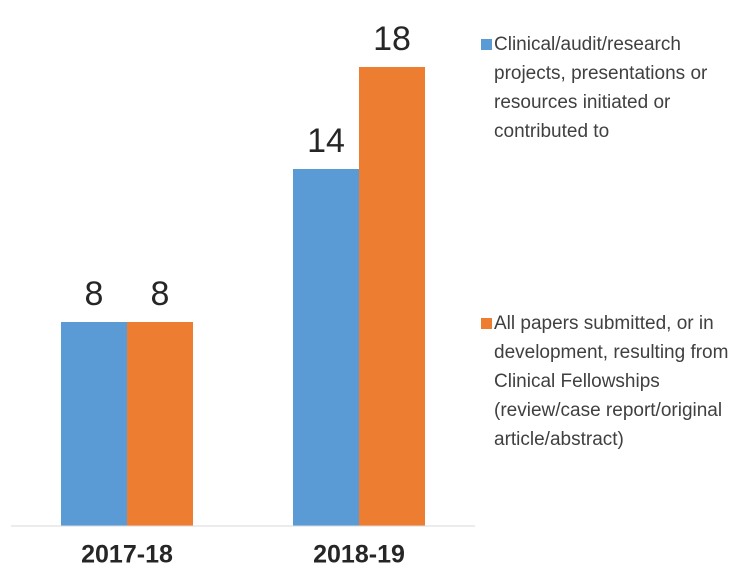 This screenshot has width=754, height=586. Describe the element at coordinates (359, 555) in the screenshot. I see `x-tick-label: 2018-19` at that location.